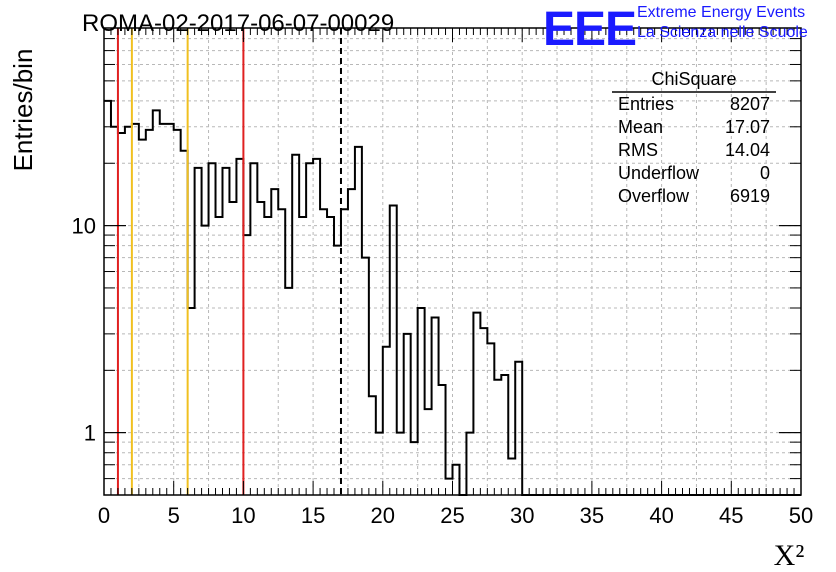 The width and height of the screenshot is (836, 572). Describe the element at coordinates (522, 515) in the screenshot. I see `x-tick-label: 30` at that location.